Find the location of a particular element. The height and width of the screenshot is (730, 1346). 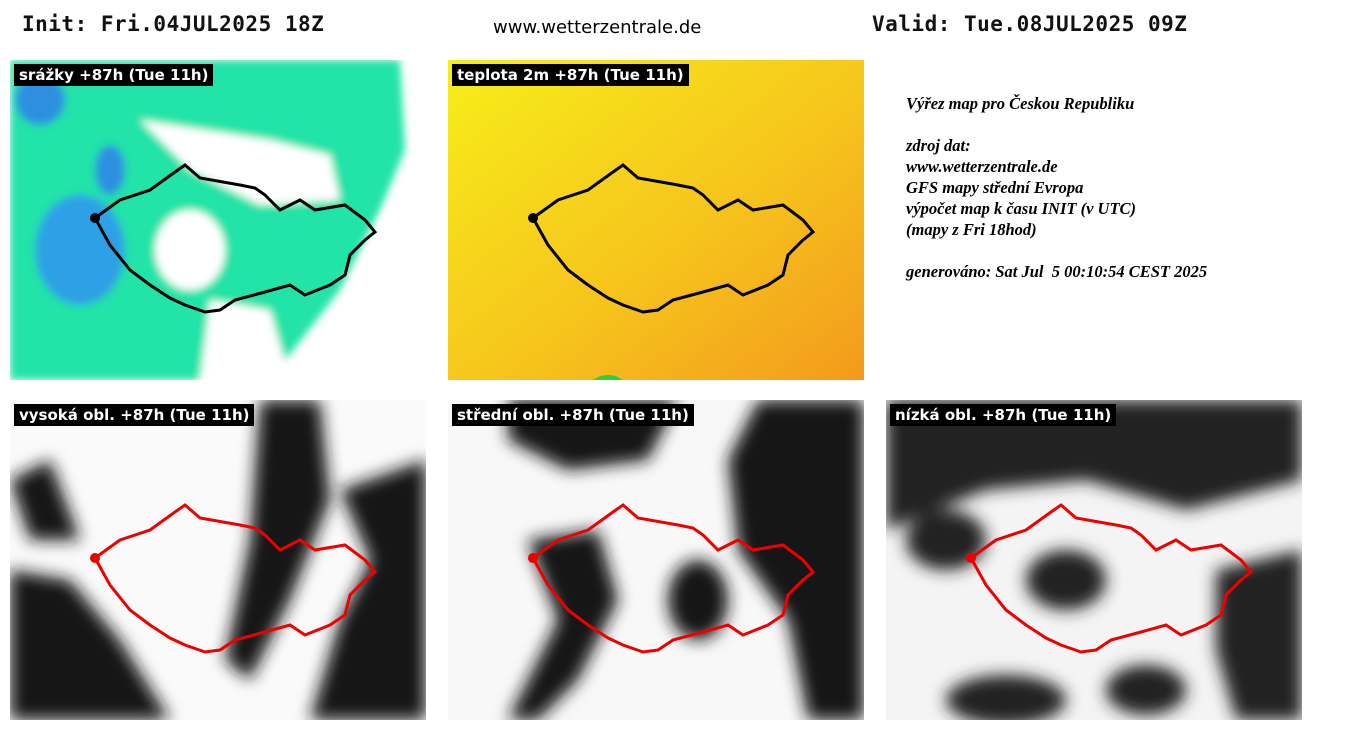

info-line: zdroj dat: is located at coordinates (938, 145).